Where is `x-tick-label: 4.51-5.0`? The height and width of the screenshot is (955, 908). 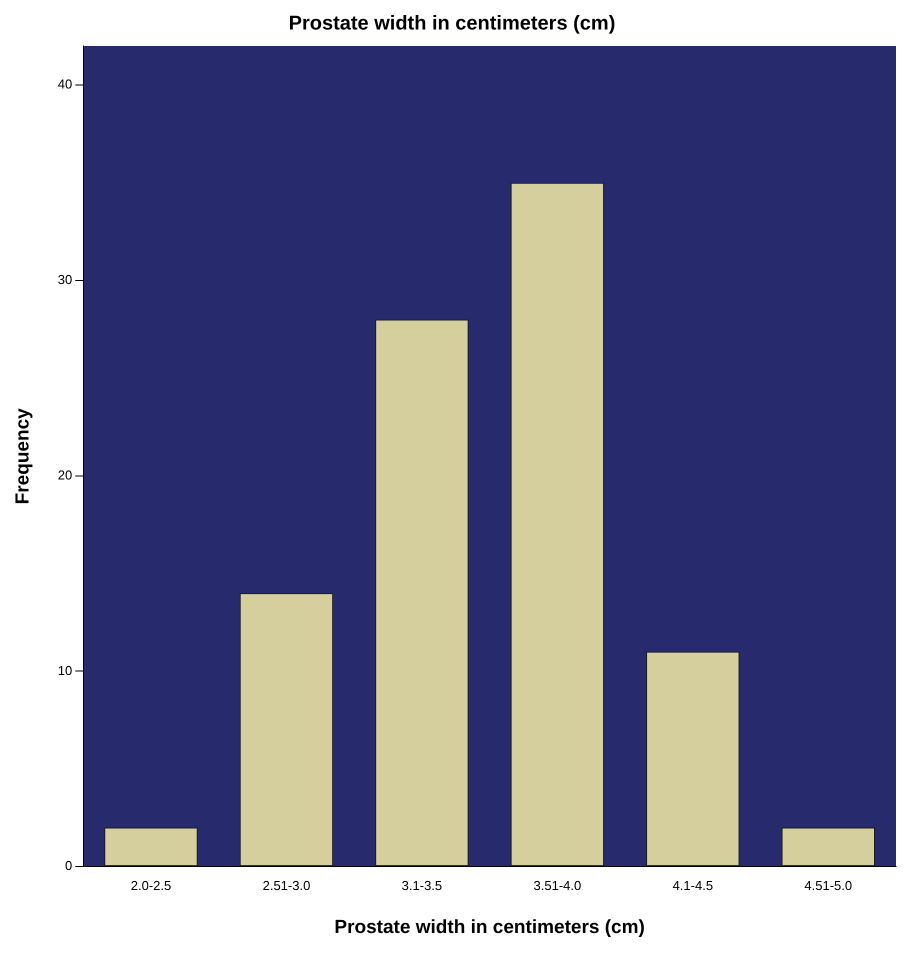
x-tick-label: 4.51-5.0 is located at coordinates (828, 885).